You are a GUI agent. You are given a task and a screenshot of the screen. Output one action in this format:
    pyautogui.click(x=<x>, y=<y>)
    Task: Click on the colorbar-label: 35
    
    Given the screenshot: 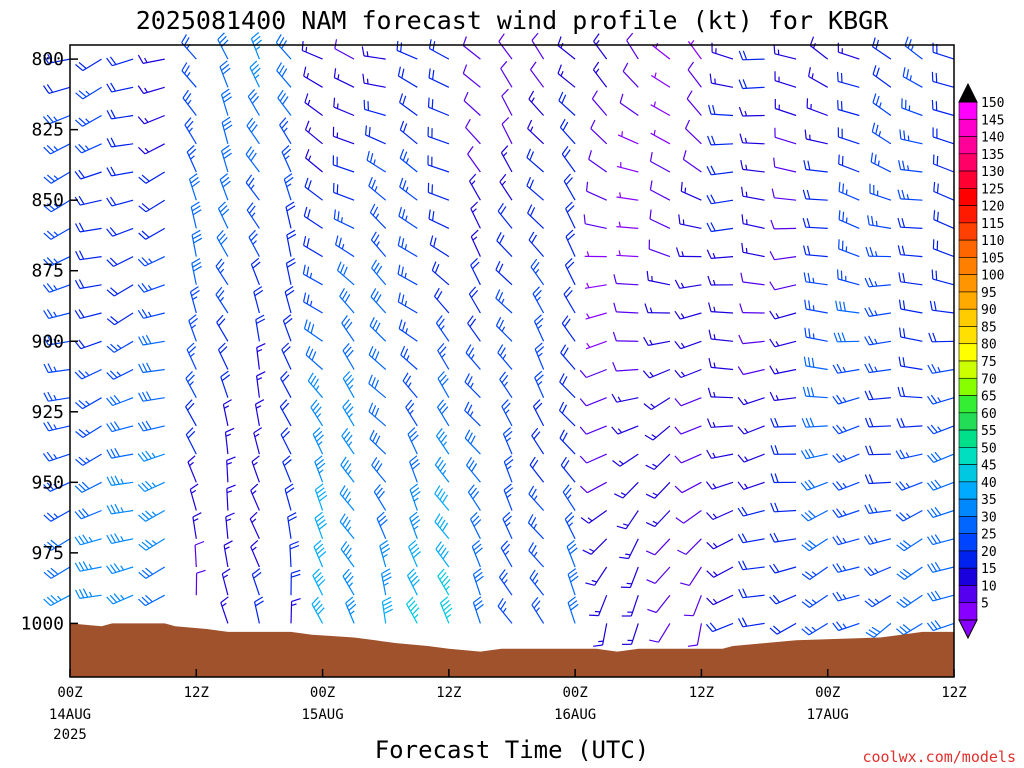 What is the action you would take?
    pyautogui.click(x=989, y=500)
    